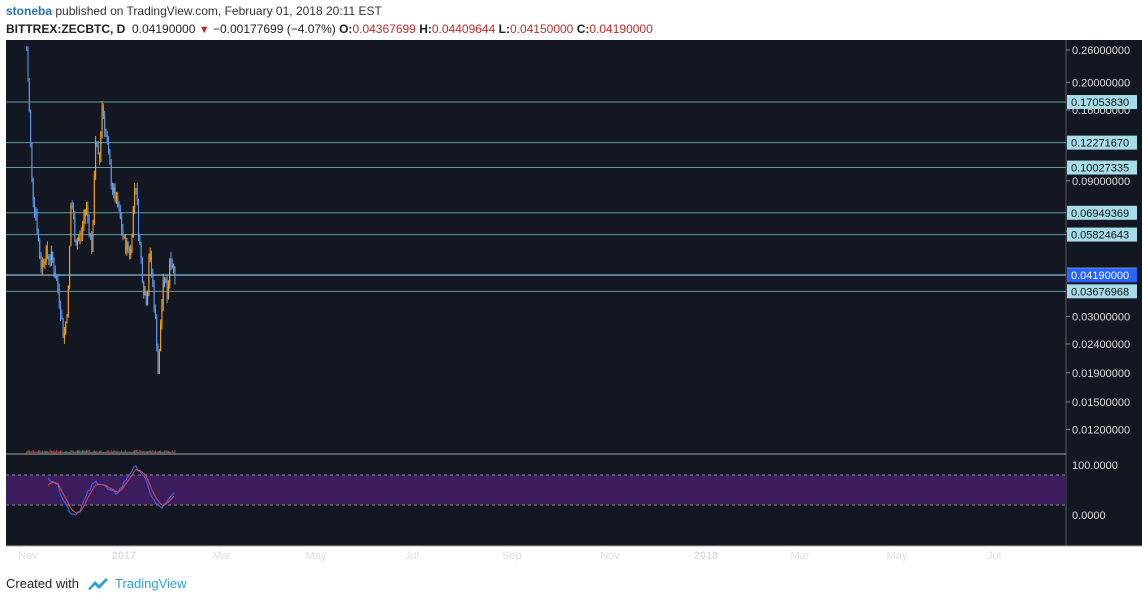 The width and height of the screenshot is (1142, 601). I want to click on low-label: L:, so click(504, 29).